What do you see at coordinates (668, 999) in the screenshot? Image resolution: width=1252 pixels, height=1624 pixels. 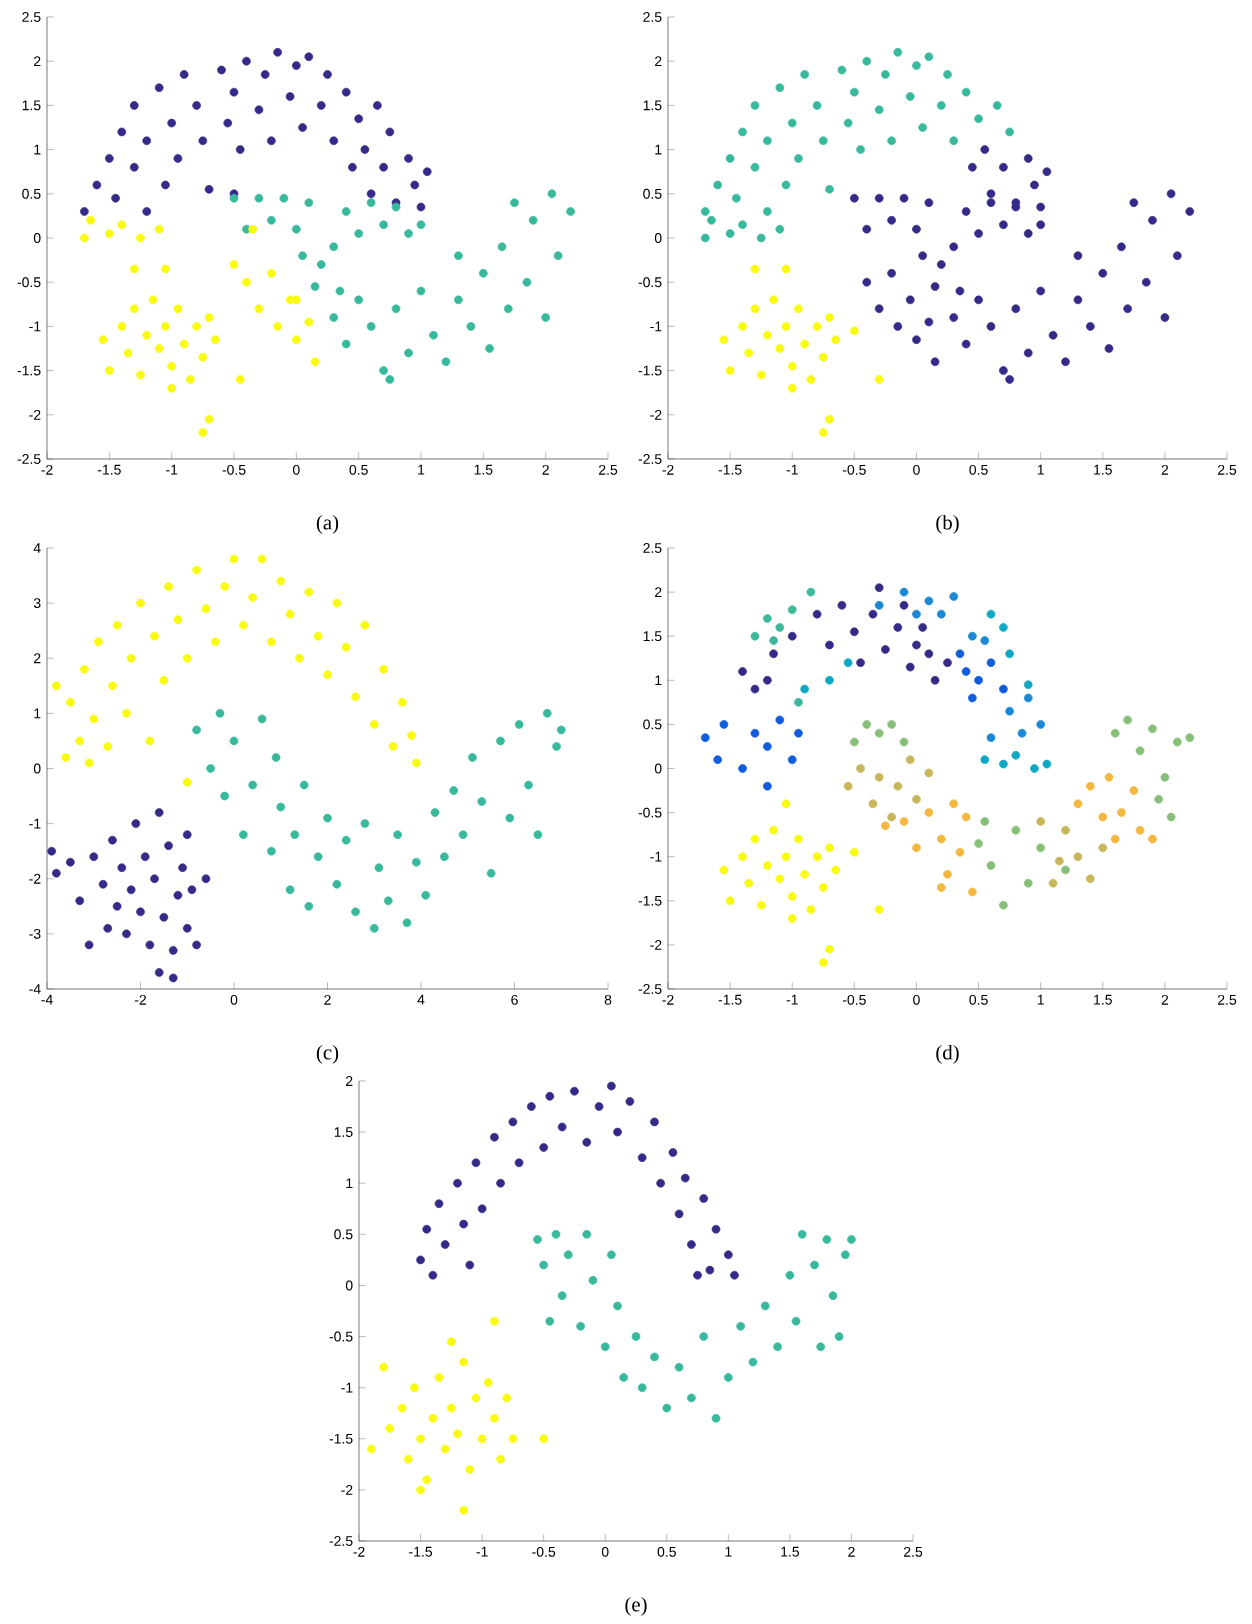 I see `x-tick-label: -2` at bounding box center [668, 999].